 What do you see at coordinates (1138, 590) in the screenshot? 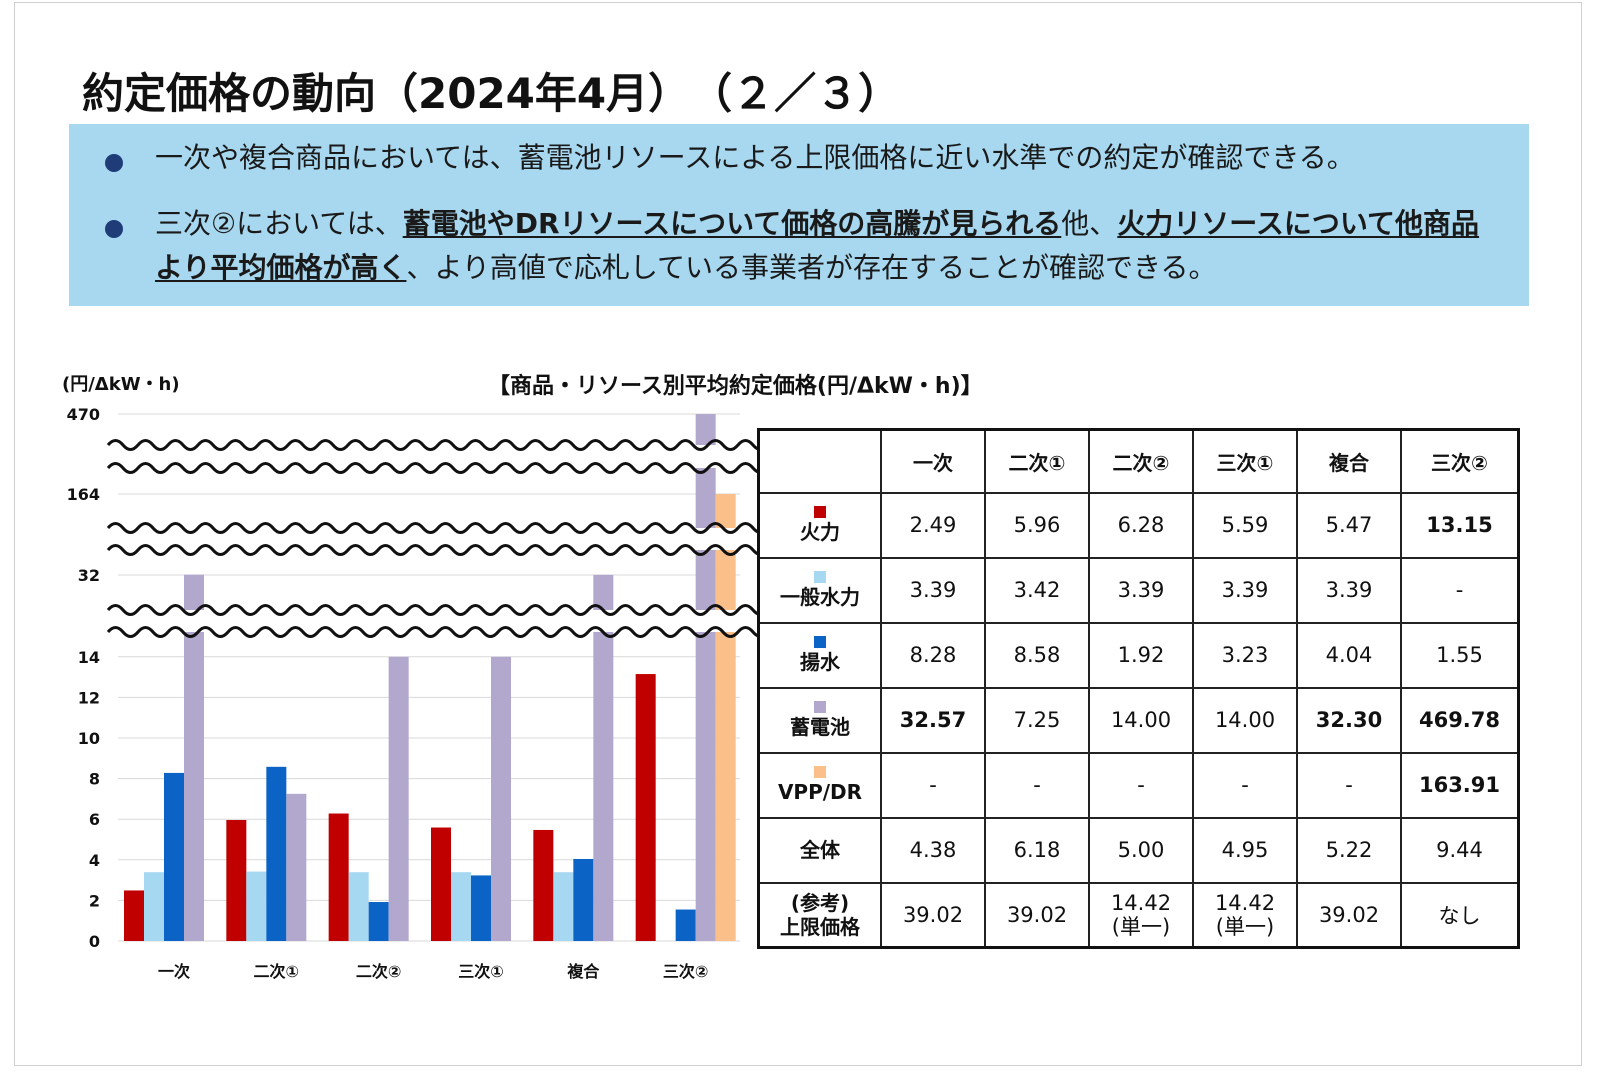
I see `table-row: 一般水力 3.39 3.42 3.39 3.39 3.39-` at bounding box center [1138, 590].